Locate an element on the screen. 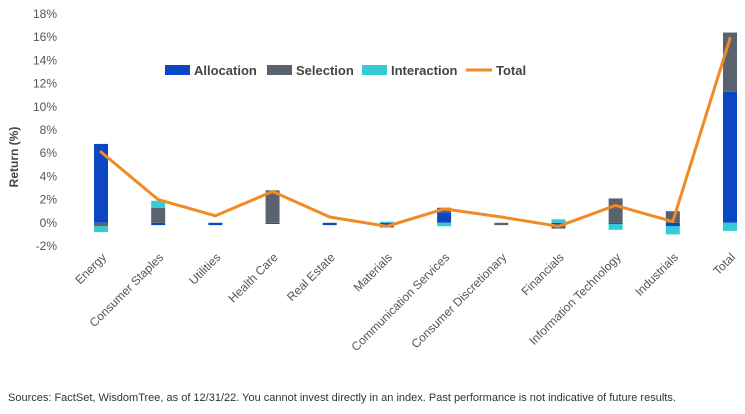 Image resolution: width=745 pixels, height=414 pixels. legend: Allocation Selection Interaction Total is located at coordinates (345, 70).